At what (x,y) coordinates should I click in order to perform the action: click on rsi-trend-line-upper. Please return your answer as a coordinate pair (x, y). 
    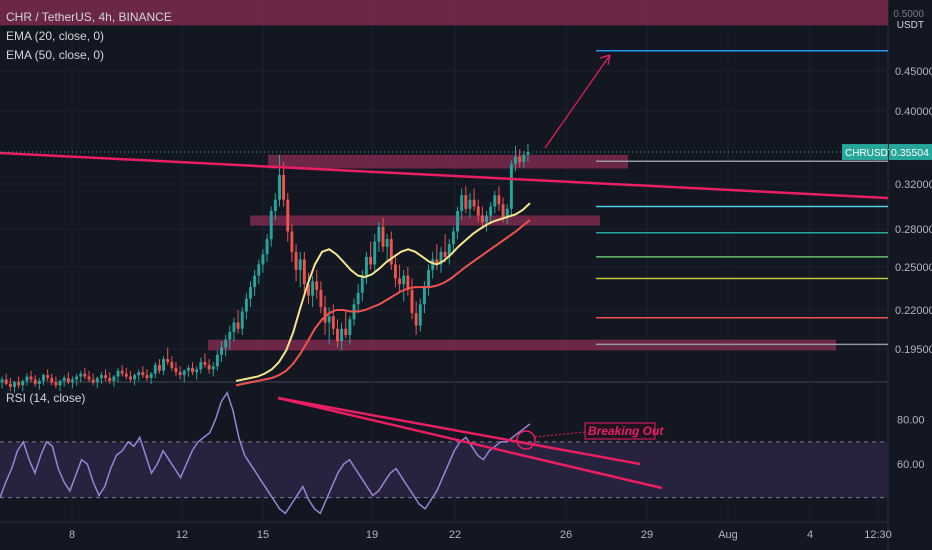
    Looking at the image, I should click on (459, 431).